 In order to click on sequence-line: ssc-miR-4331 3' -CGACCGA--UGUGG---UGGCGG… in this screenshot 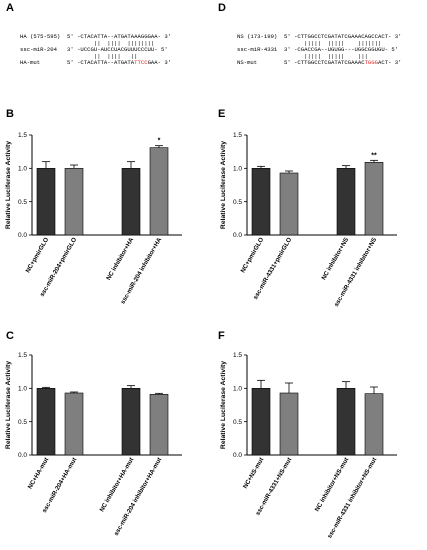, I will do `click(319, 50)`.